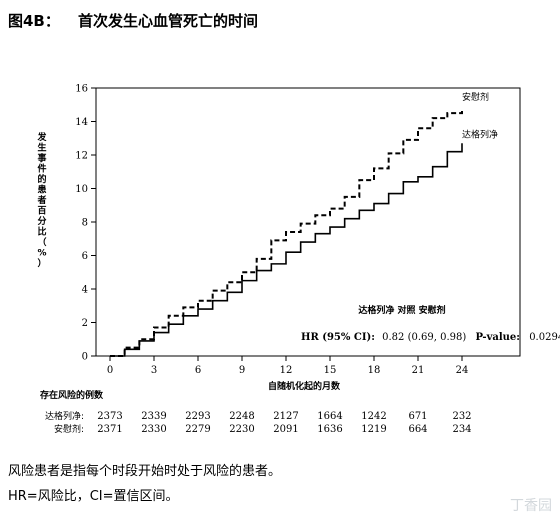 Image resolution: width=560 pixels, height=519 pixels. What do you see at coordinates (401, 310) in the screenshot?
I see `comparison-label: 达格列净 对照 安慰剂` at bounding box center [401, 310].